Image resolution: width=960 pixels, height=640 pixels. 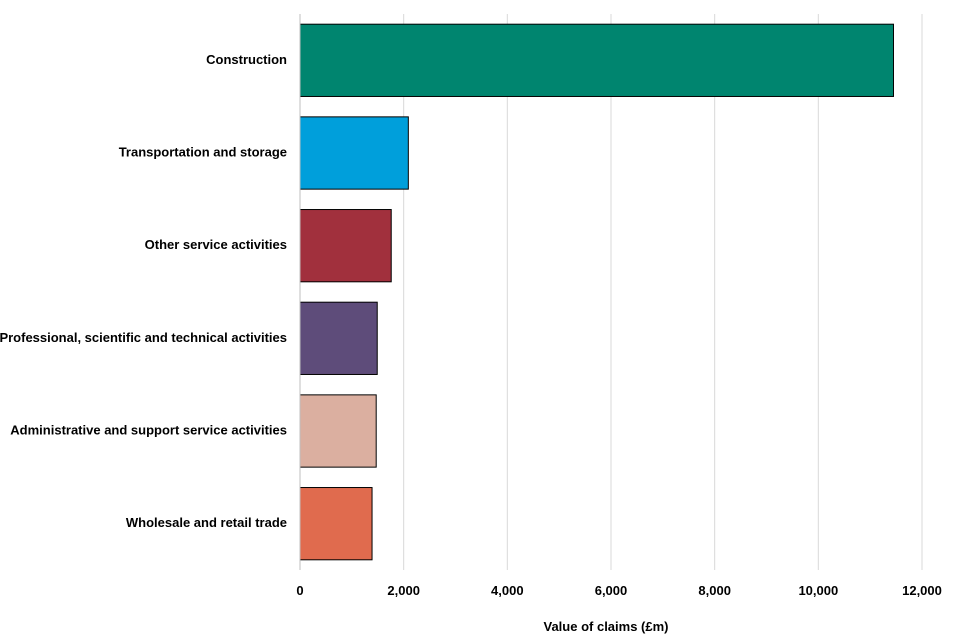 I want to click on x-tick-labels: 0 2,000 4,000 6,000 8,000 10,000 12,000, so click(x=619, y=590).